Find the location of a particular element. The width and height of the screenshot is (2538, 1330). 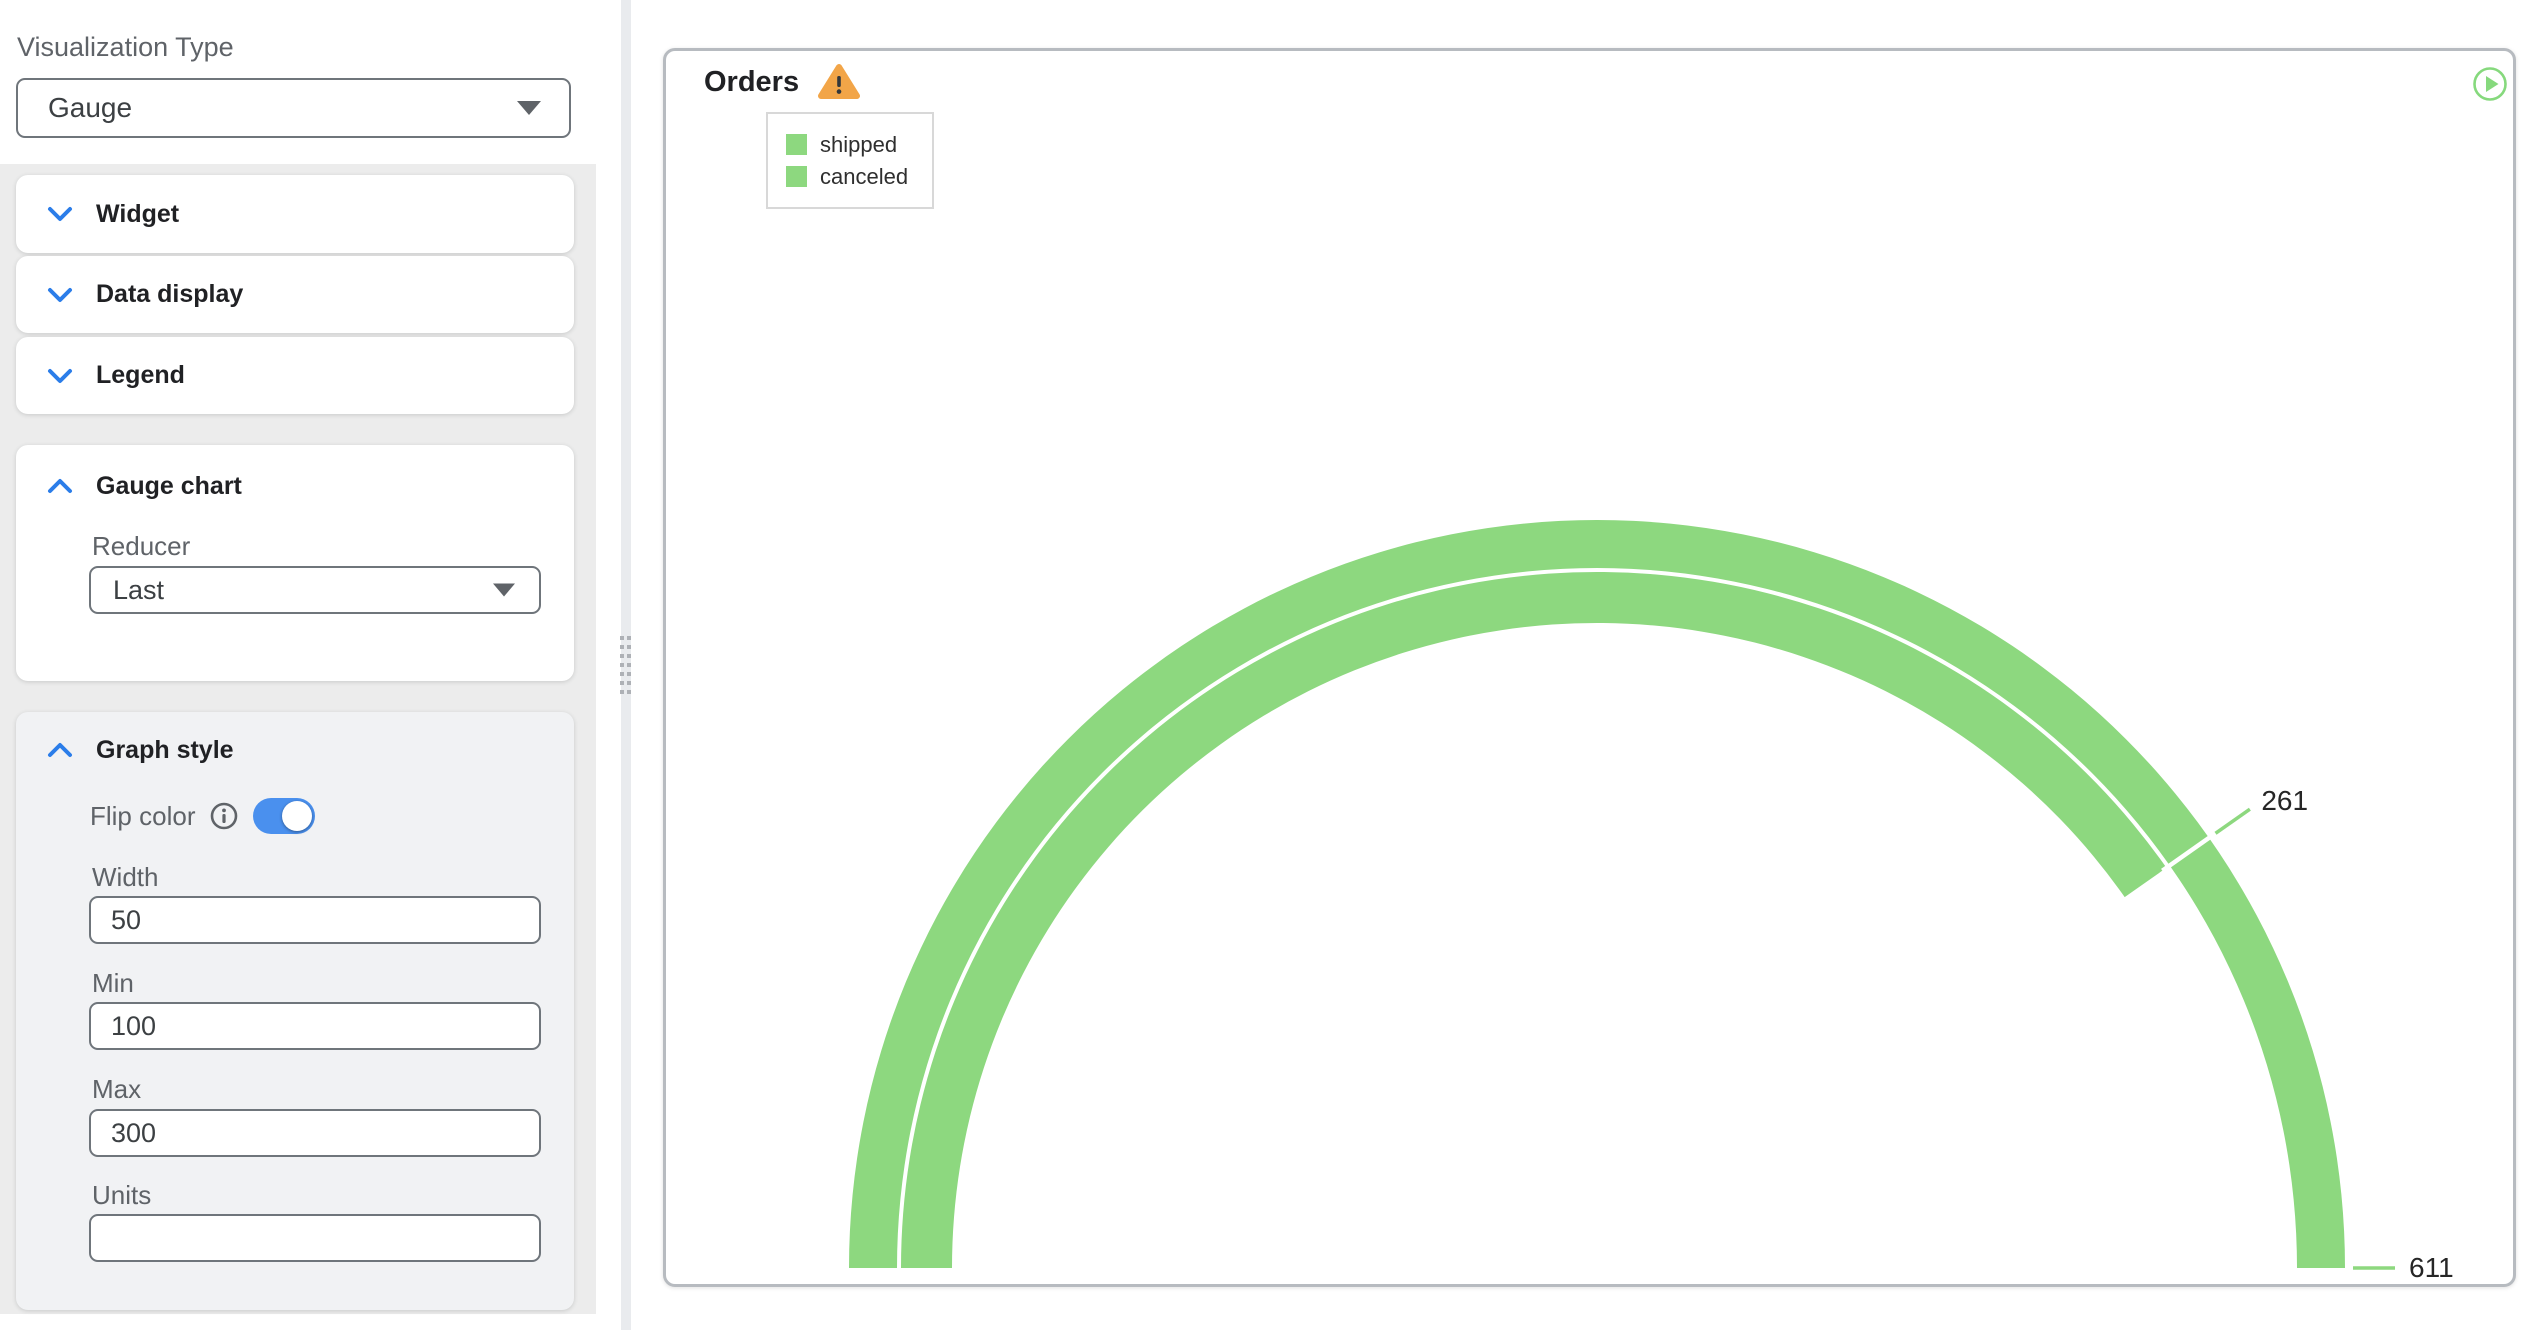

visualization-type-label: Visualization Type is located at coordinates (125, 47).